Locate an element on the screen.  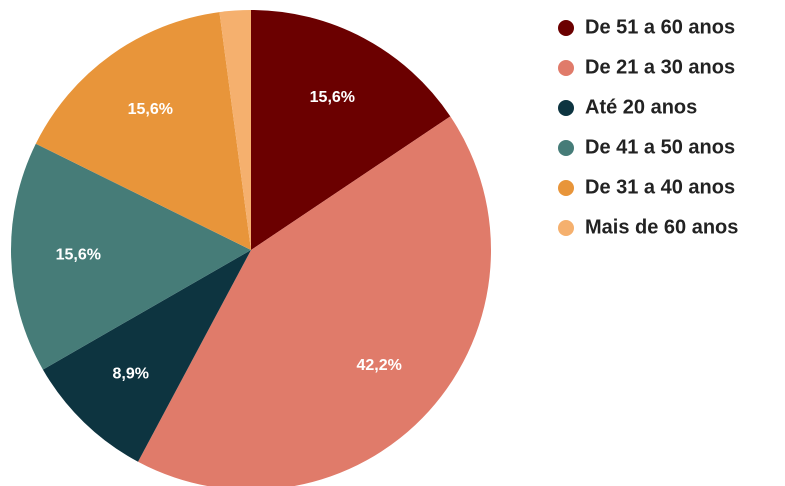
legend-label: De 31 a 40 anos is located at coordinates (660, 187).